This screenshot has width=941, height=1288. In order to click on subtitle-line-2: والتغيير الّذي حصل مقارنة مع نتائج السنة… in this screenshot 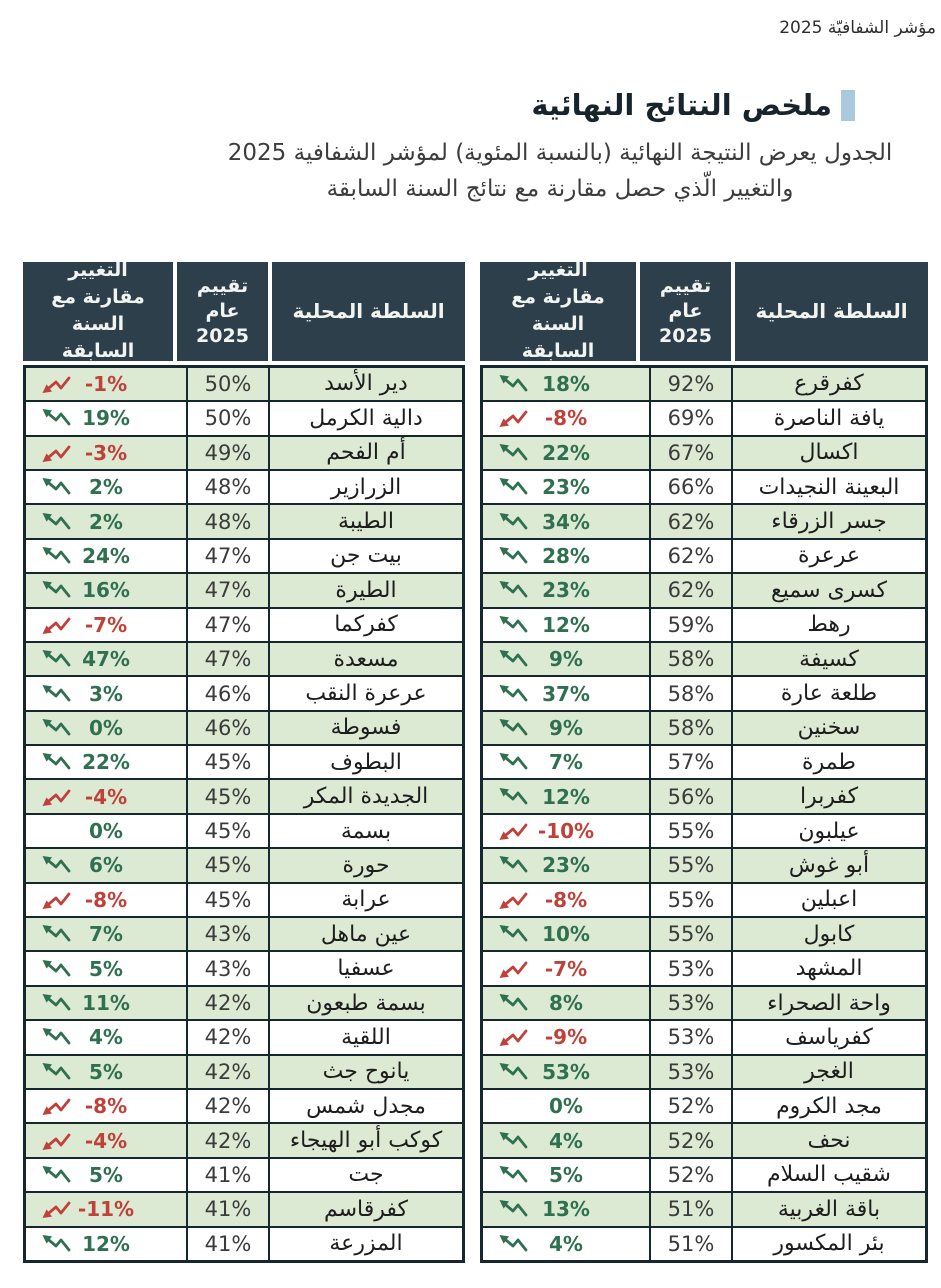, I will do `click(560, 188)`.